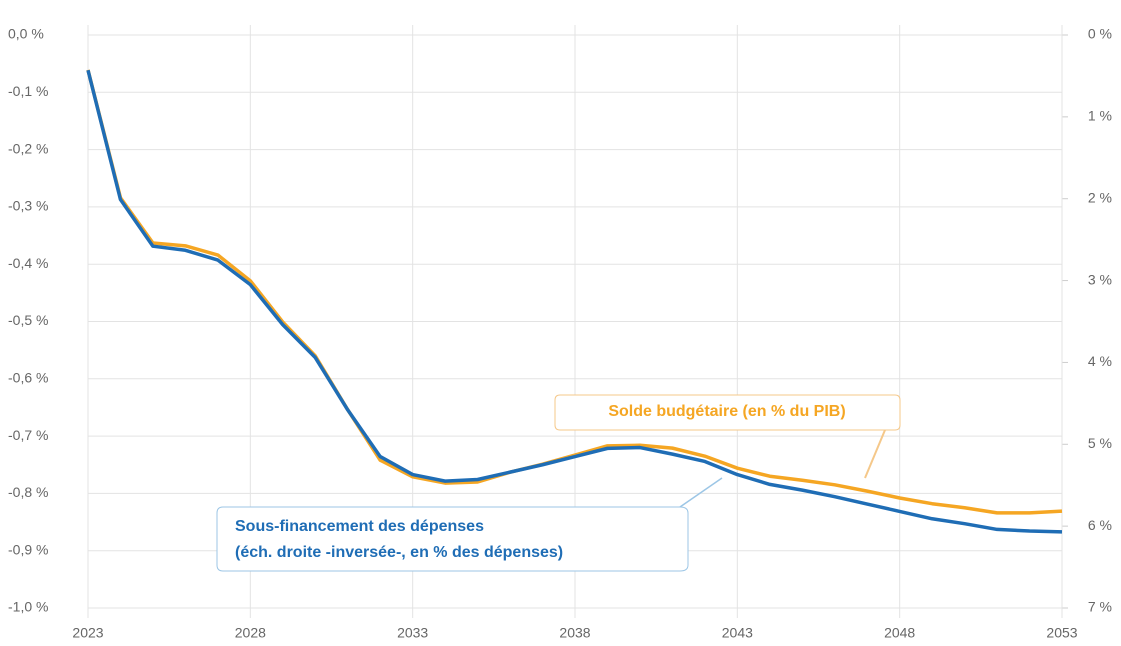 The image size is (1121, 646). Describe the element at coordinates (1100, 34) in the screenshot. I see `y2-tick-label: 0 %` at that location.